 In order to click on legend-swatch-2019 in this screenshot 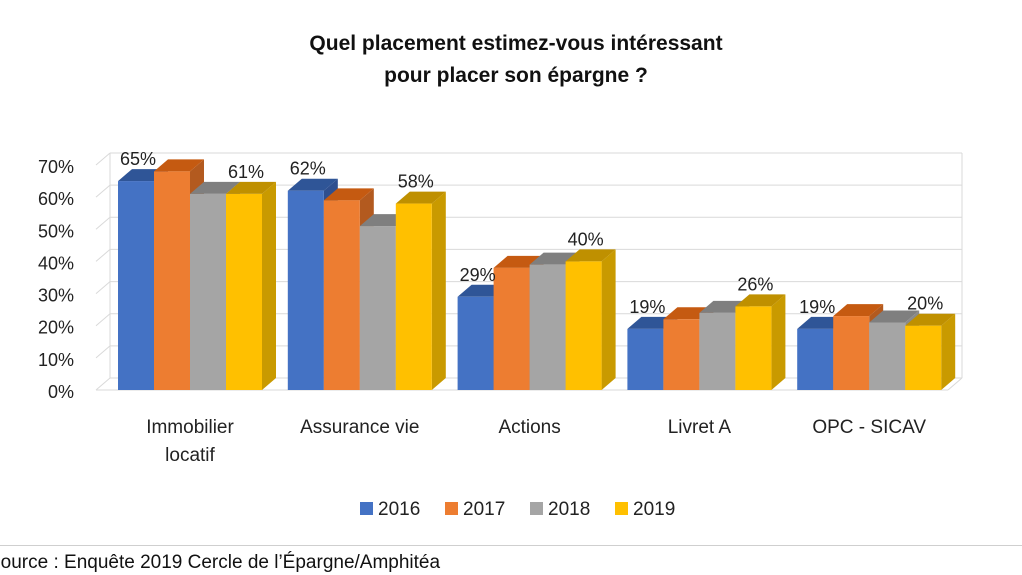, I will do `click(621, 508)`.